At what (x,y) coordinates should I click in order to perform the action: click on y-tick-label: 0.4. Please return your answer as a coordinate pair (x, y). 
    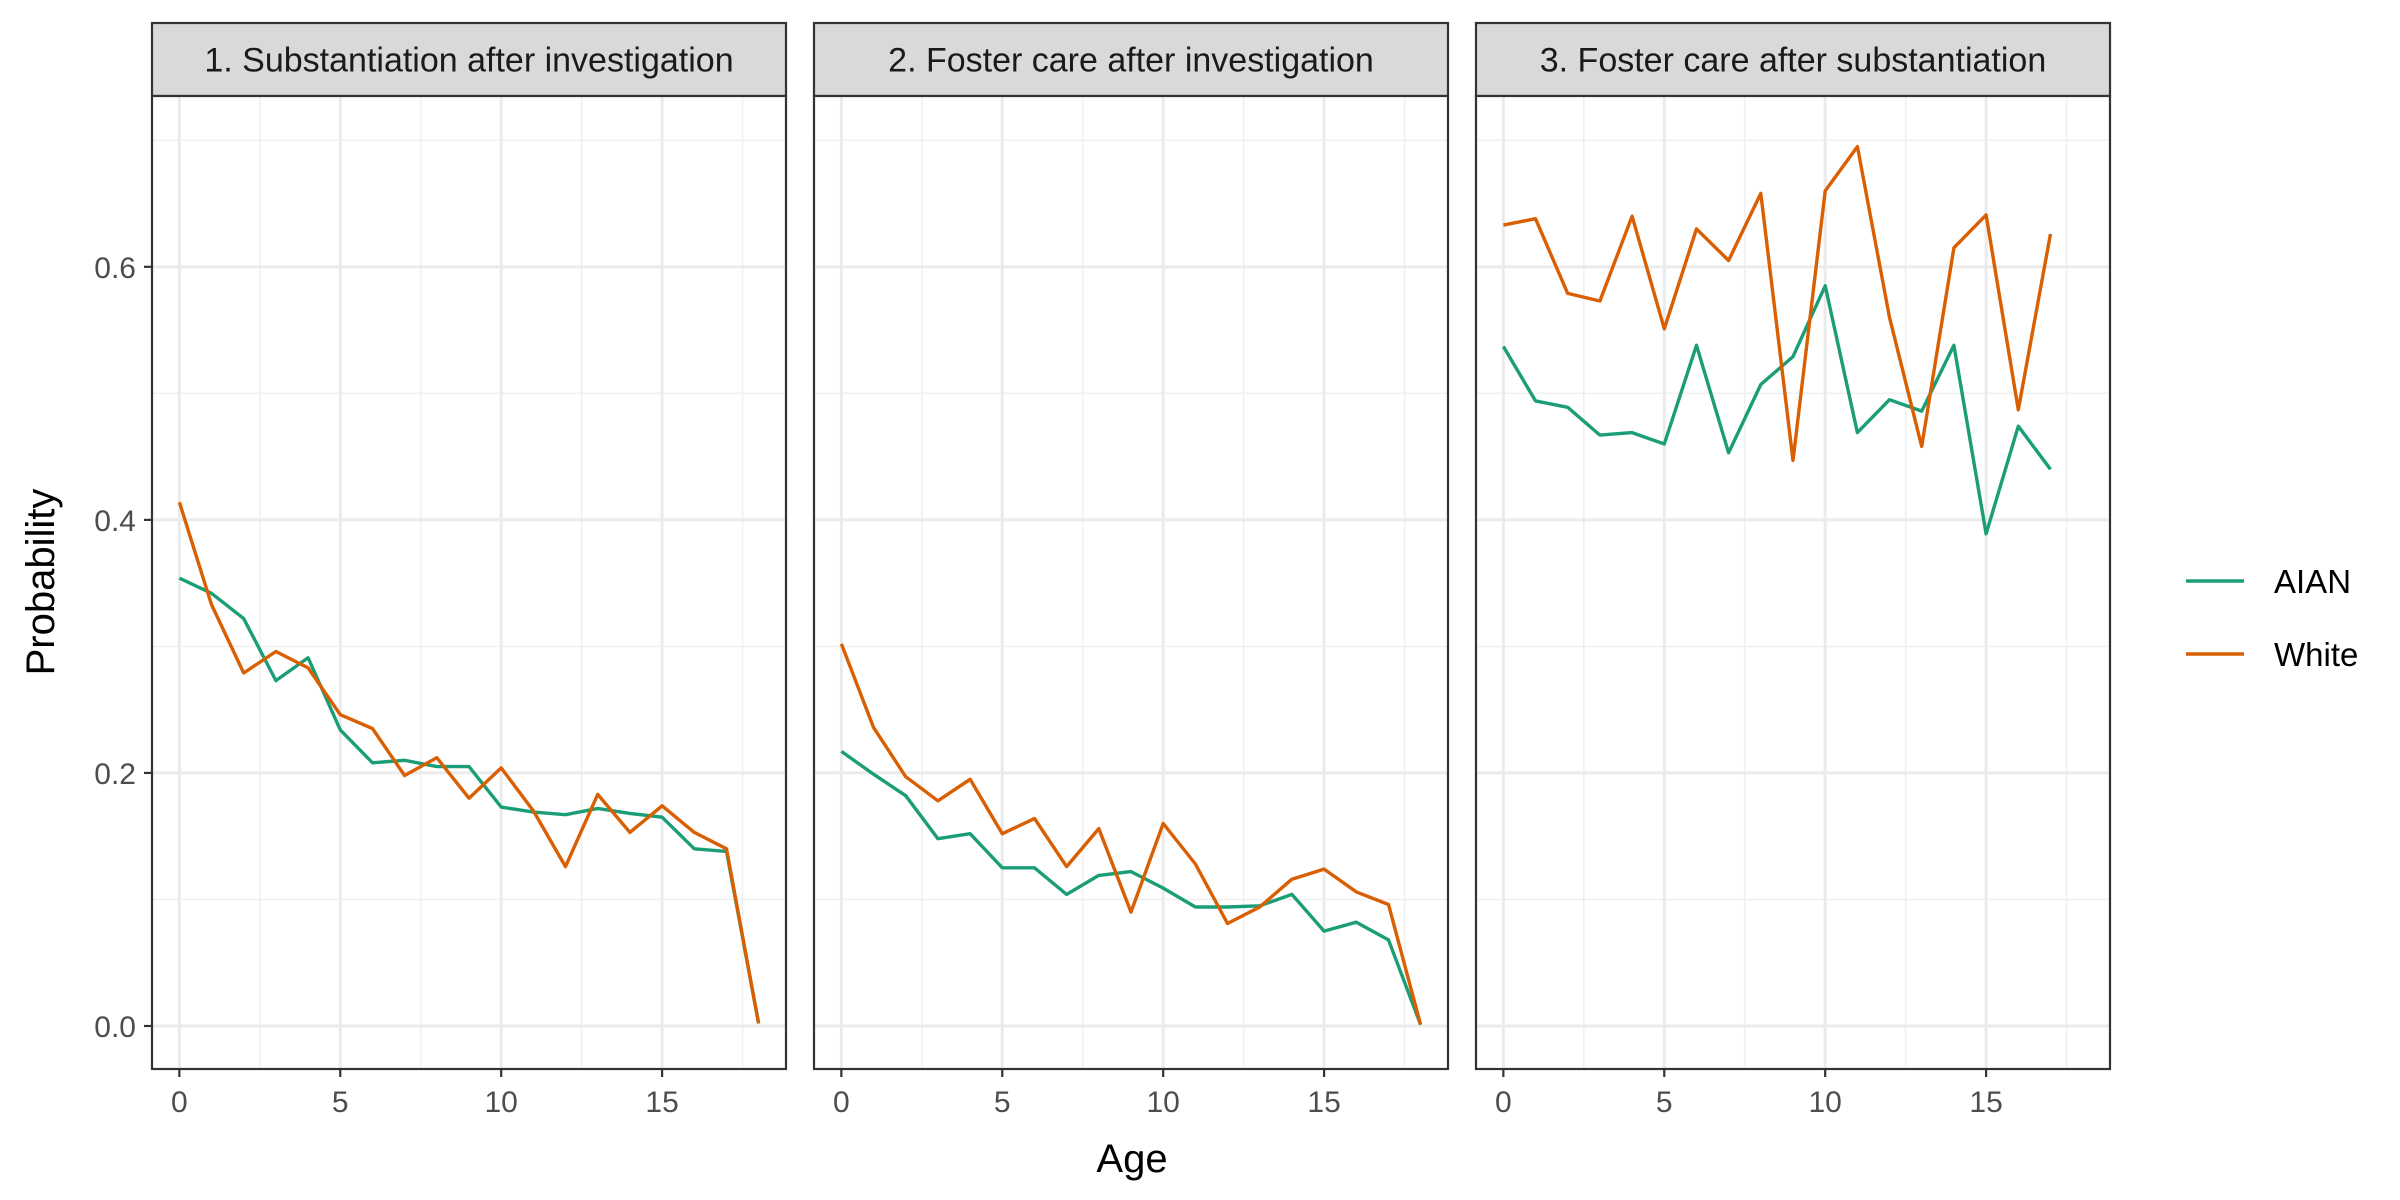
    Looking at the image, I should click on (115, 521).